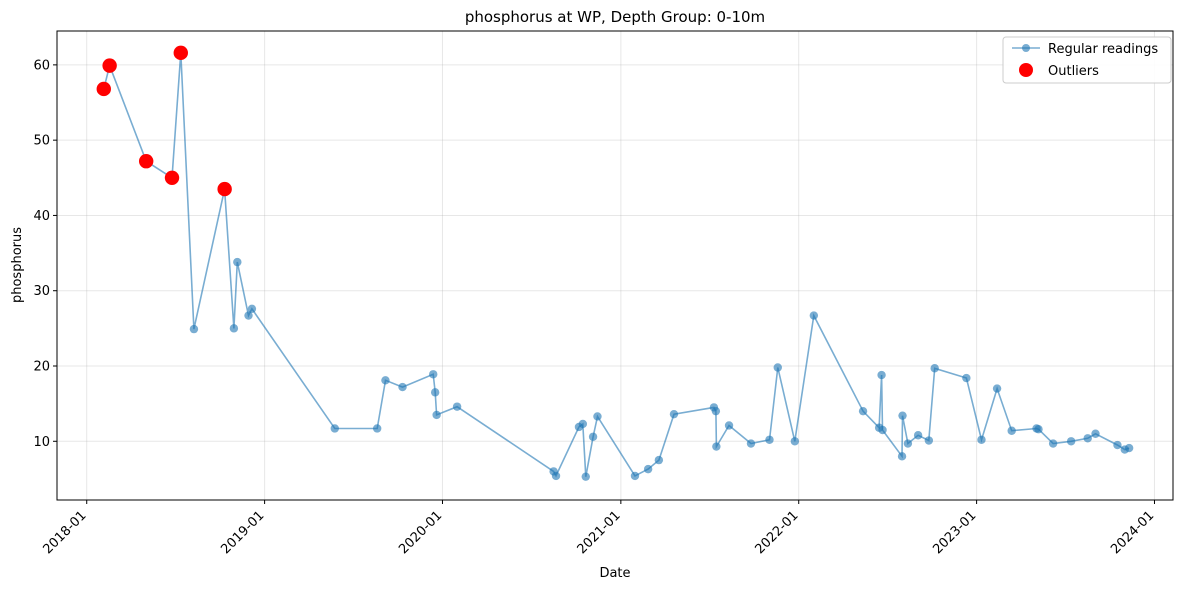 This screenshot has height=589, width=1187. Describe the element at coordinates (1026, 70) in the screenshot. I see `legend-outlier-marker` at that location.